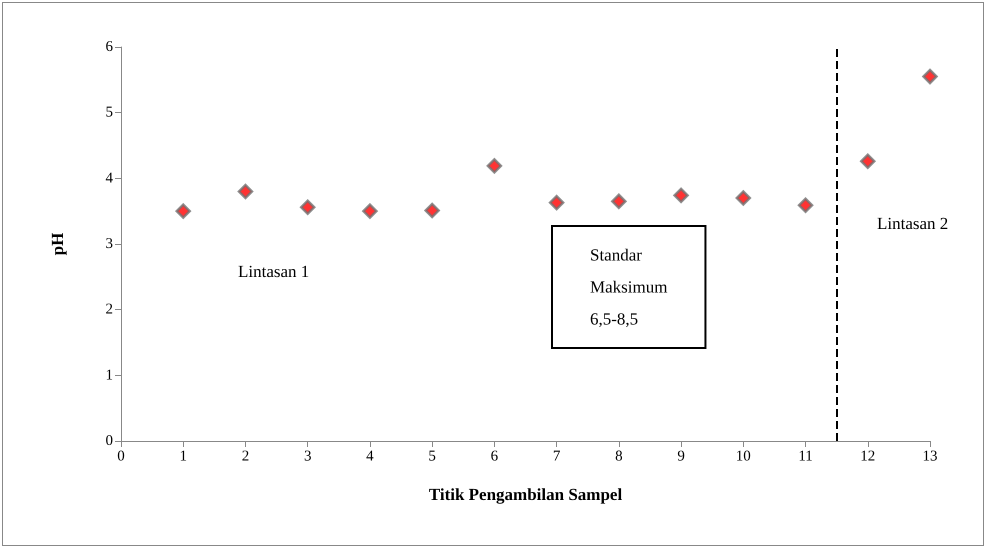 This screenshot has width=986, height=548. What do you see at coordinates (109, 441) in the screenshot?
I see `y-tick-label: 0` at bounding box center [109, 441].